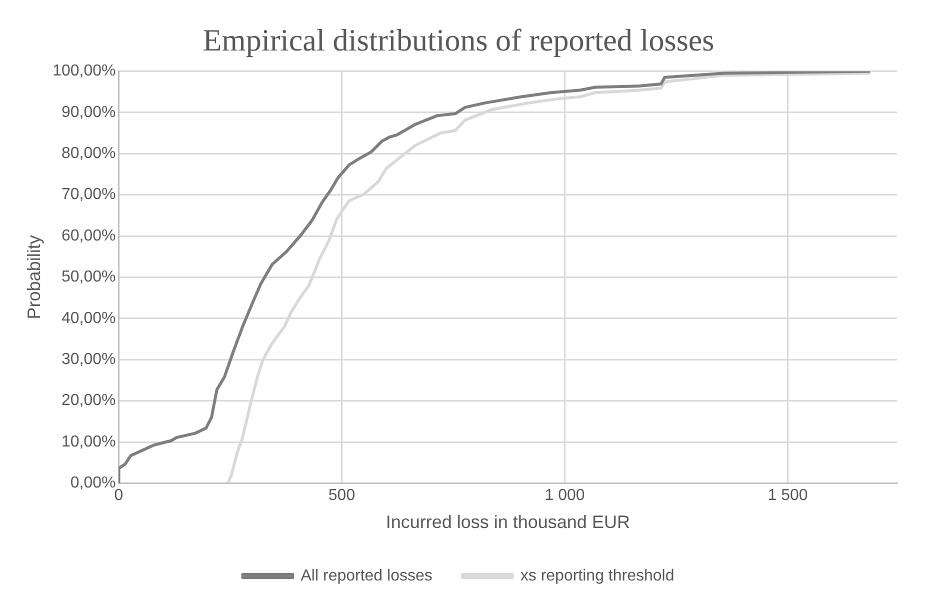  What do you see at coordinates (34, 277) in the screenshot?
I see `y-axis-title: Probability` at bounding box center [34, 277].